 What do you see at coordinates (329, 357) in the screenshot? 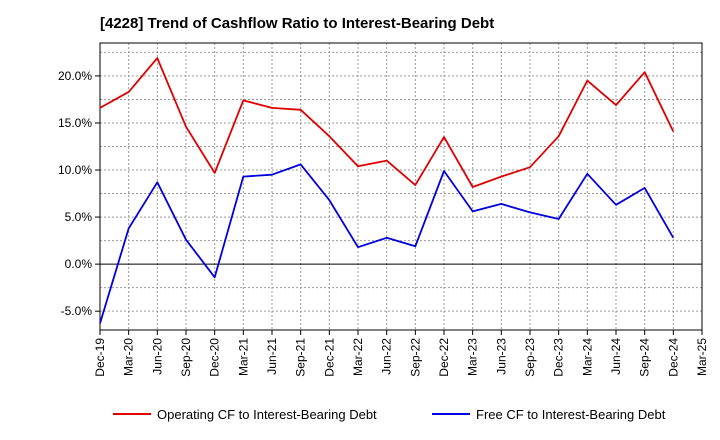
I see `x-tick-label: Dec-21` at bounding box center [329, 357].